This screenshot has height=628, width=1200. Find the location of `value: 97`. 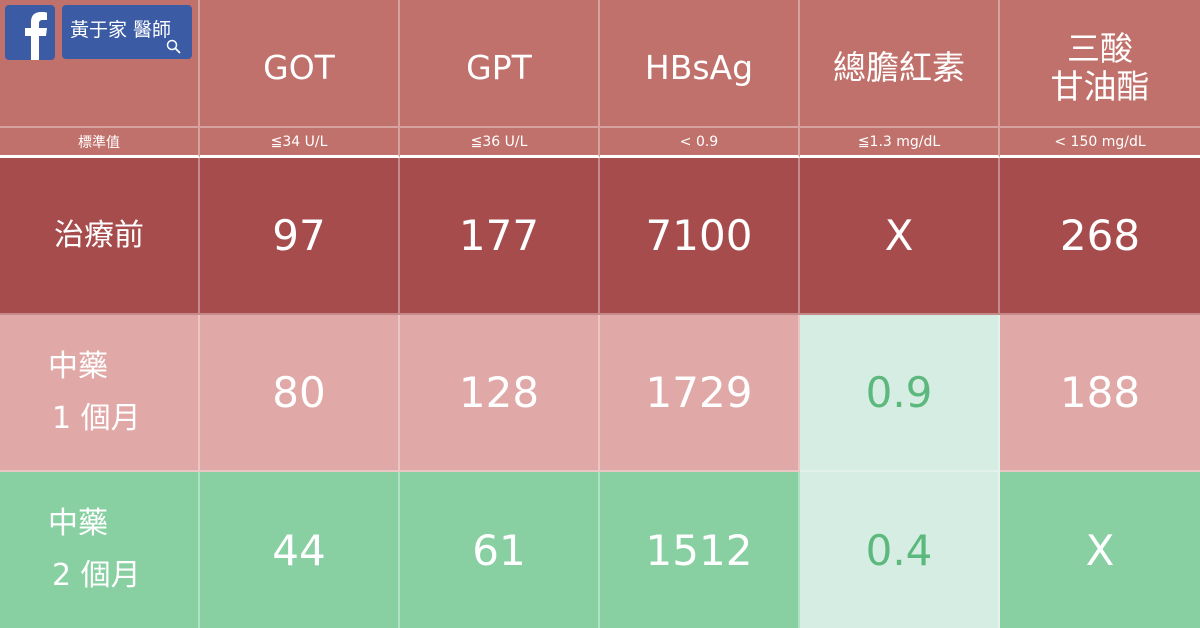

value: 97 is located at coordinates (299, 235).